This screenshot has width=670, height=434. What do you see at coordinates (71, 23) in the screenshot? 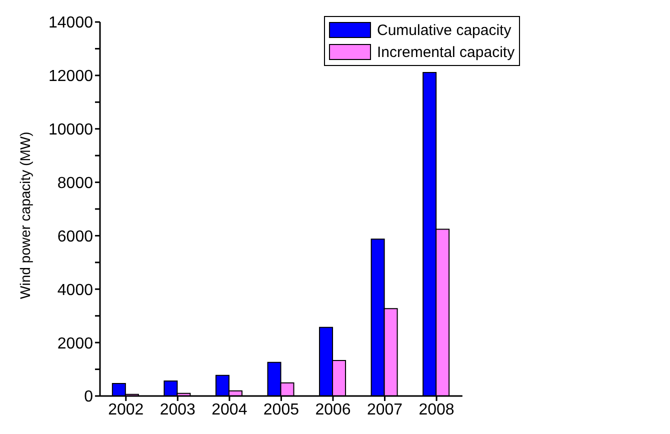
I see `y-tick-label: 14000` at bounding box center [71, 23].